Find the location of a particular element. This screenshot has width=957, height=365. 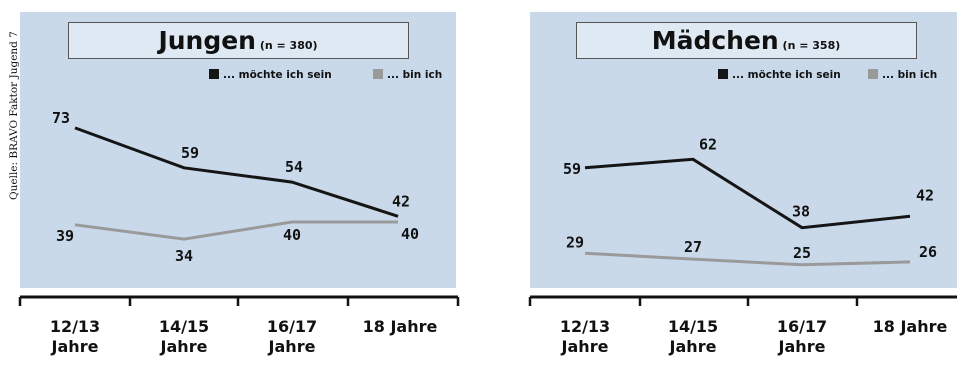

data-label: 34 is located at coordinates (184, 256).